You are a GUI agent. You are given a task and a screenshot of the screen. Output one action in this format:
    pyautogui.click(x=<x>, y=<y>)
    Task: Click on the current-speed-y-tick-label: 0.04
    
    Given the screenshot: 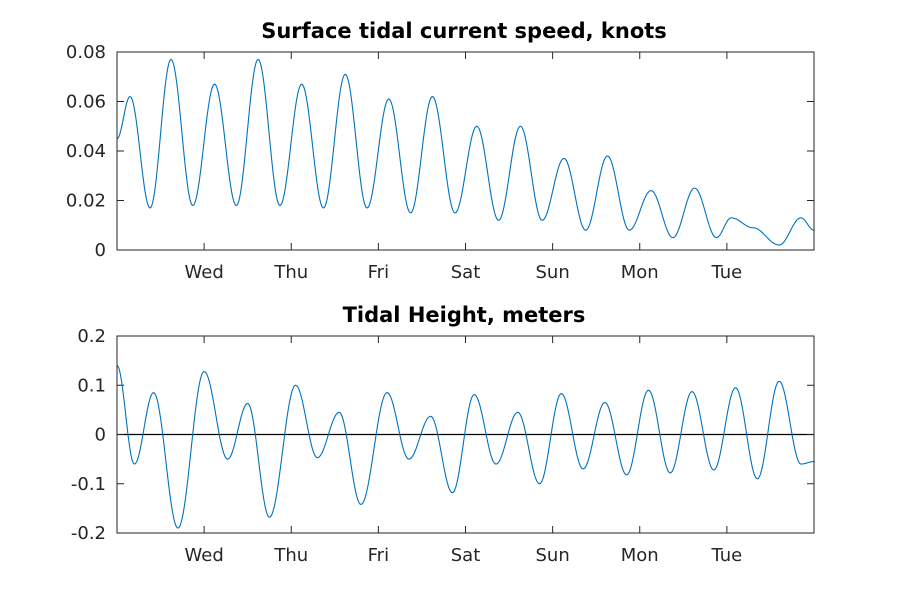 What is the action you would take?
    pyautogui.click(x=86, y=151)
    